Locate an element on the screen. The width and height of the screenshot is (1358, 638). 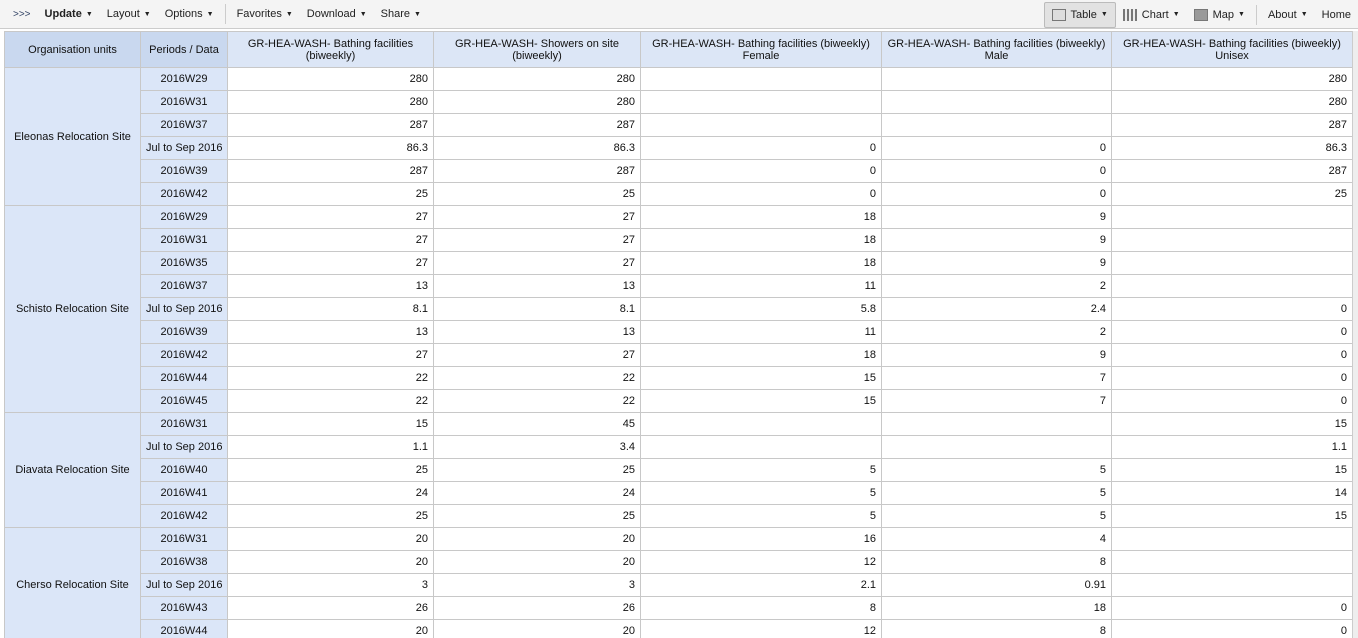
about-menu: About ▼ is located at coordinates (1288, 14).